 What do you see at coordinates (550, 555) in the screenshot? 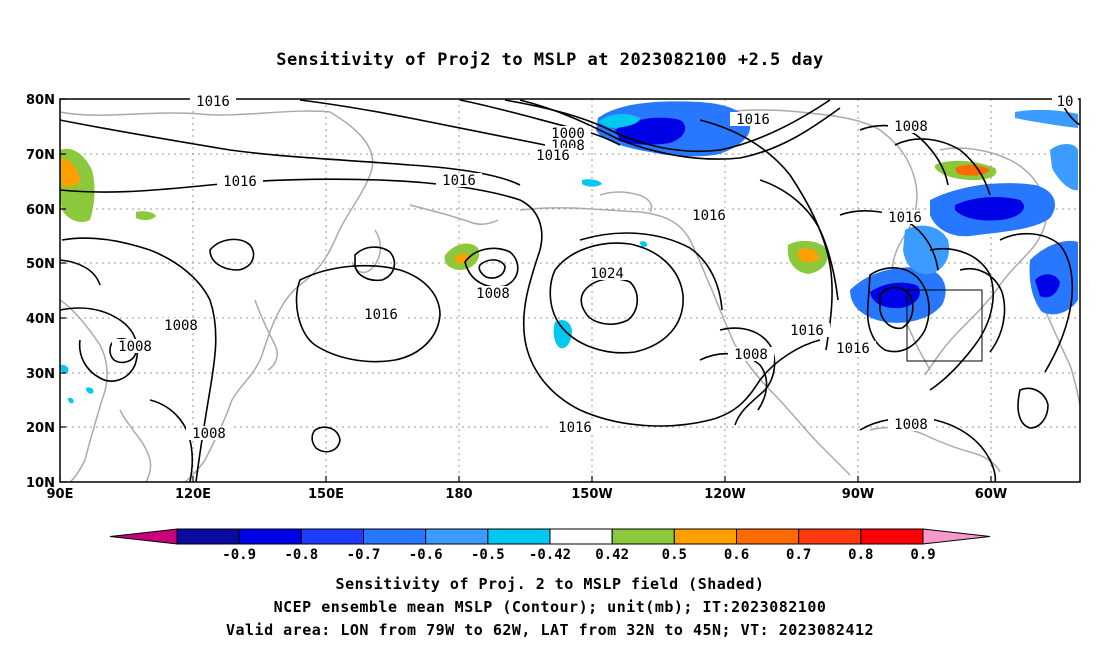
I see `colorbar-label: -0.42` at bounding box center [550, 555].